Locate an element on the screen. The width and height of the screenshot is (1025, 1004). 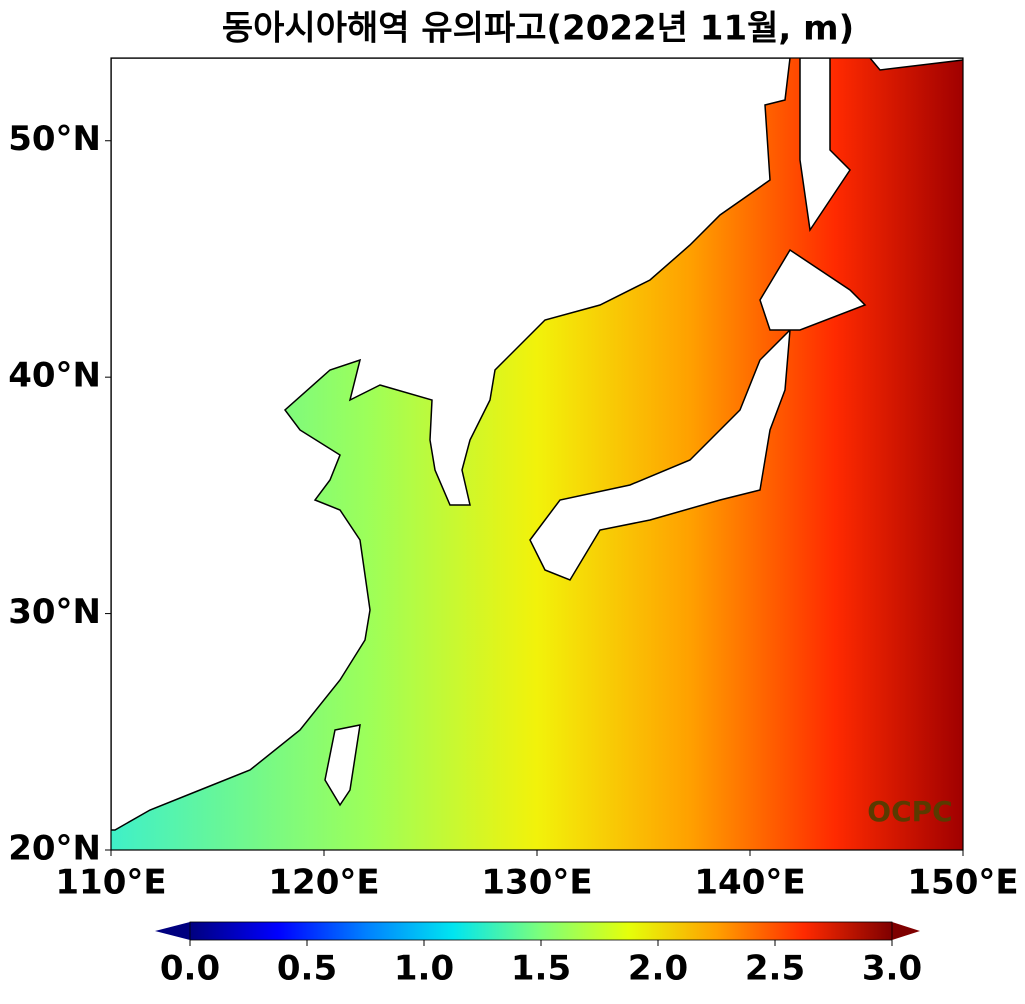
colorbar-tick-label: 1.5 is located at coordinates (541, 969).